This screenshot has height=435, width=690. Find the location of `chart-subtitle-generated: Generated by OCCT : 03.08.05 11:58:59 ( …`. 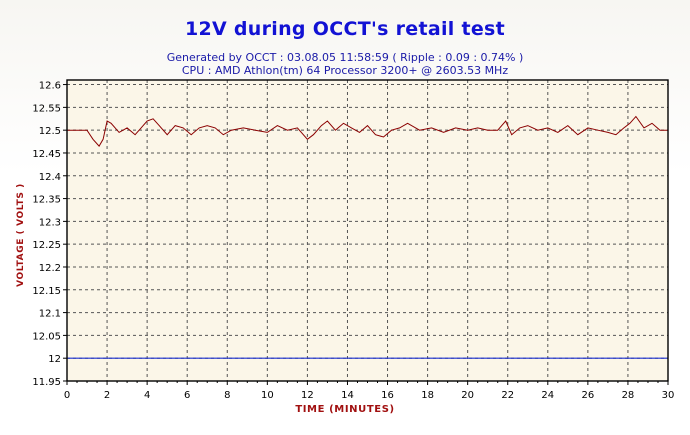

chart-subtitle-generated: Generated by OCCT : 03.08.05 11:58:59 ( … is located at coordinates (345, 57).